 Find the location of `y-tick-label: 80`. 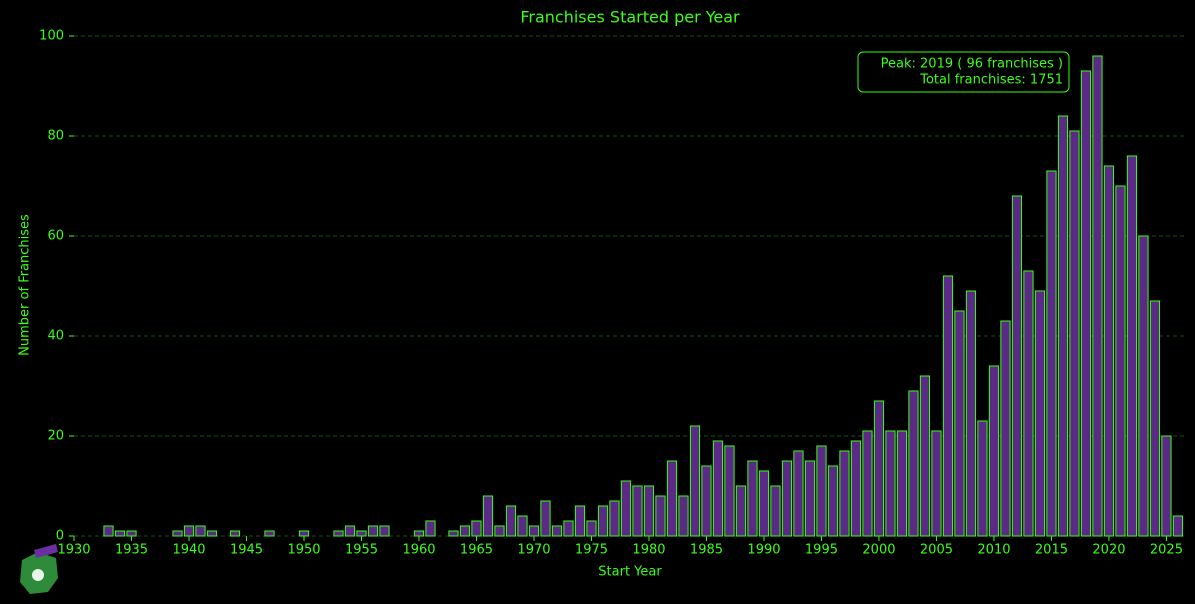

y-tick-label: 80 is located at coordinates (55, 136).